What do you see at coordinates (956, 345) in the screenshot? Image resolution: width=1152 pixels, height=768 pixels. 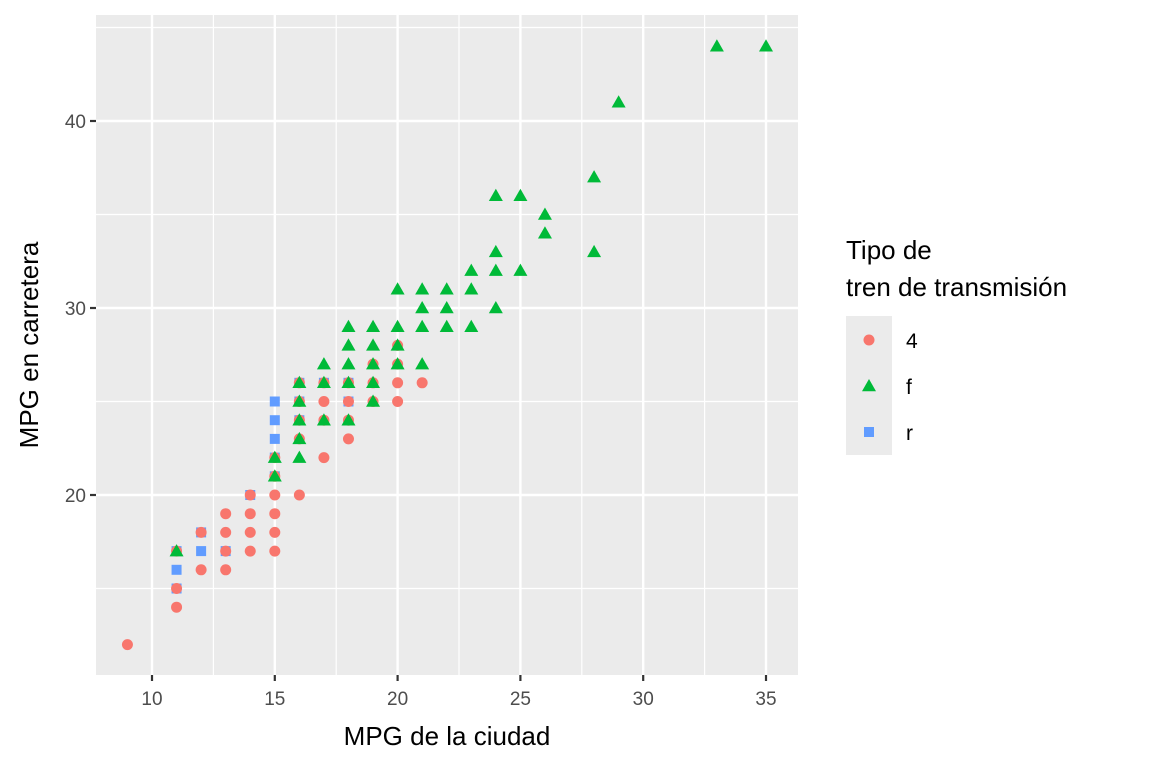 I see `legend: Tipo de tren de transmisión 4 f r` at bounding box center [956, 345].